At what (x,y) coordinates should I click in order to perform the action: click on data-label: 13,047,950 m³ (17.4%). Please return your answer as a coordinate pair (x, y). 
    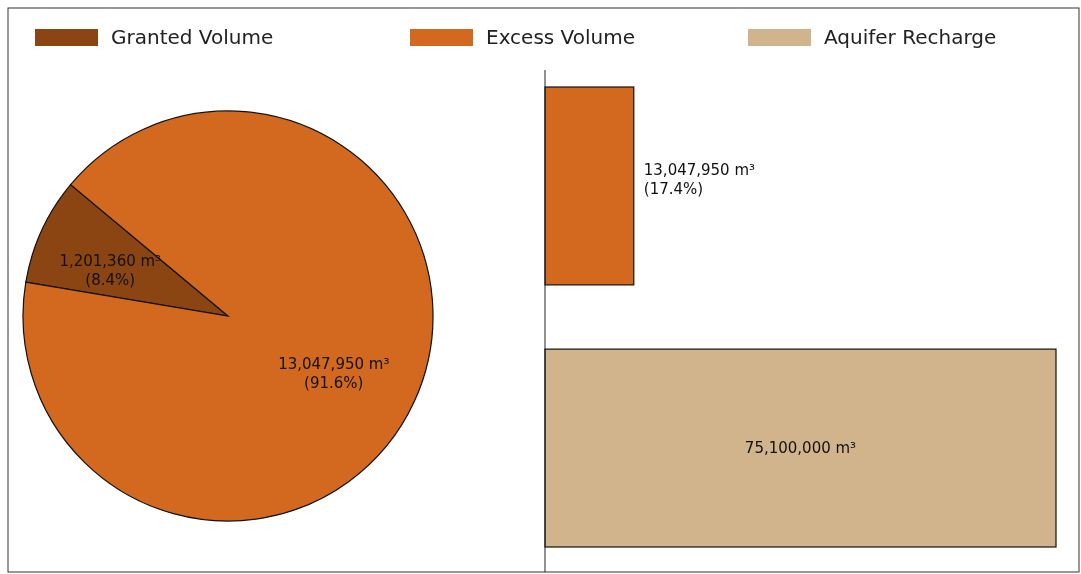
    Looking at the image, I should click on (699, 179).